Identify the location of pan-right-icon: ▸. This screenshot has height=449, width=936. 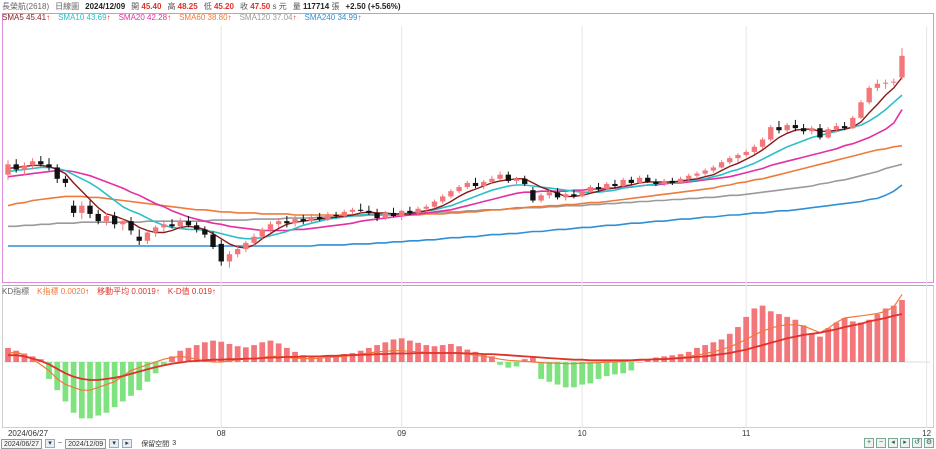
(905, 443).